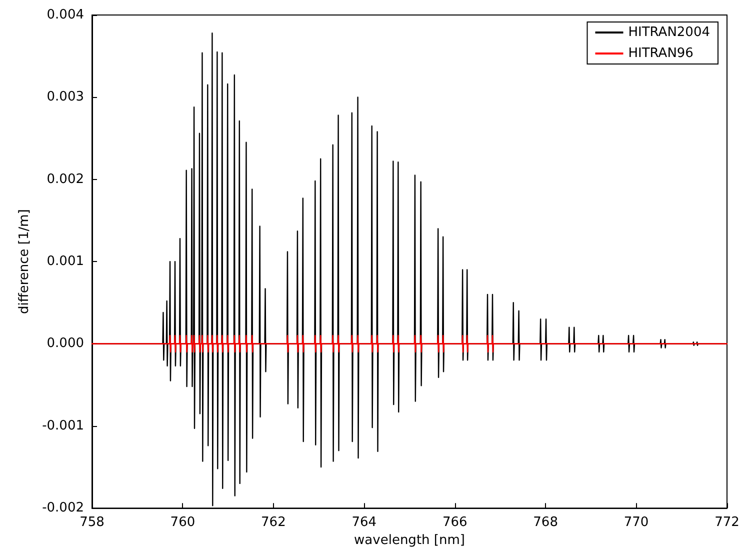  What do you see at coordinates (24, 261) in the screenshot?
I see `y-axis-title: difference [1/m]` at bounding box center [24, 261].